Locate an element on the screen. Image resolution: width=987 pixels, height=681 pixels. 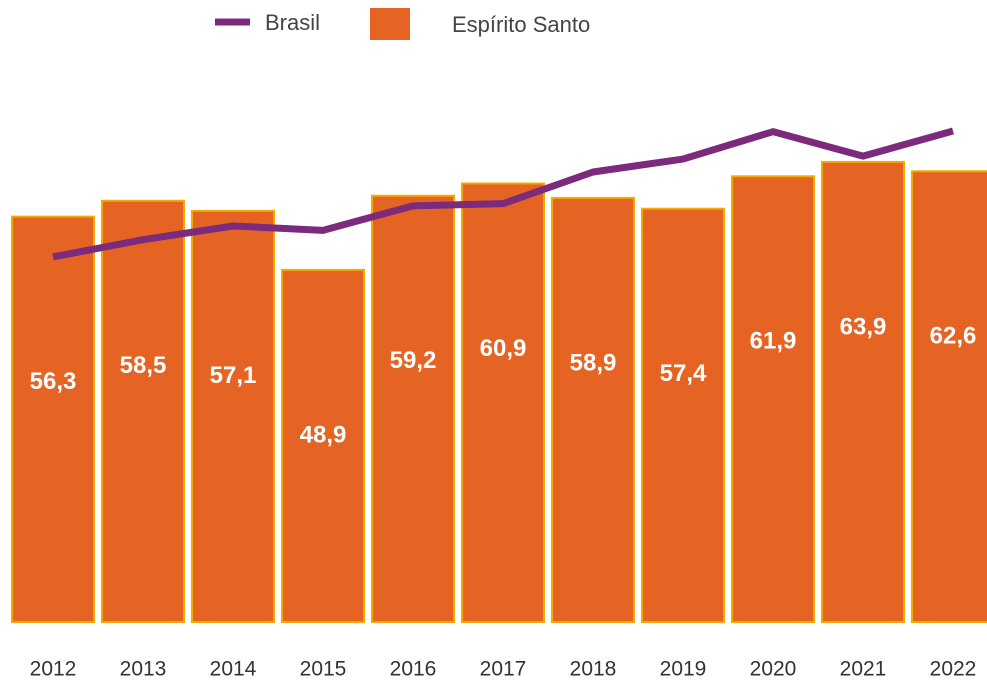
value-label: 60,9 is located at coordinates (503, 348).